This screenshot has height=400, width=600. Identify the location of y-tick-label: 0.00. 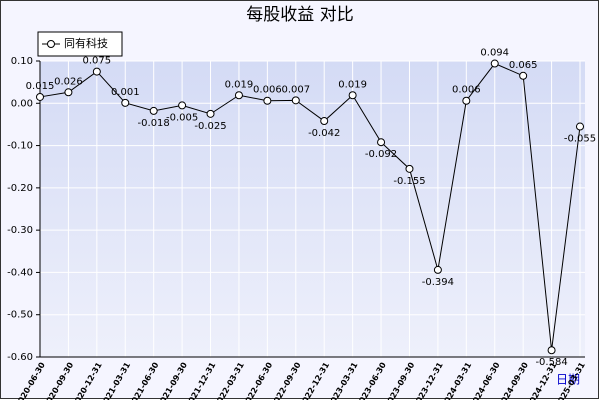
(22, 103).